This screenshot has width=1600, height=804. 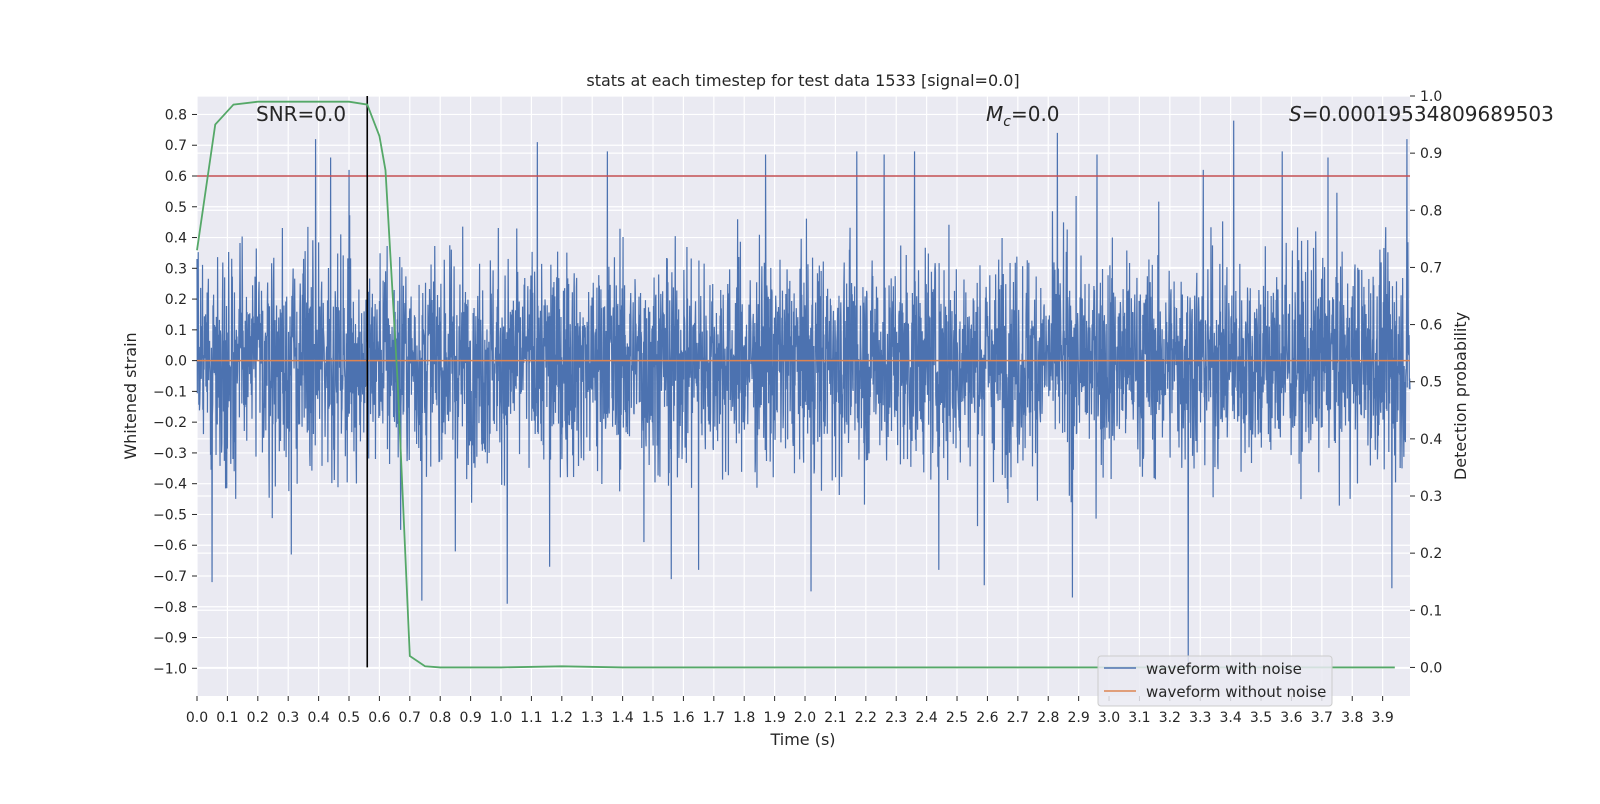 What do you see at coordinates (1231, 718) in the screenshot?
I see `x-tick-label: 3.4` at bounding box center [1231, 718].